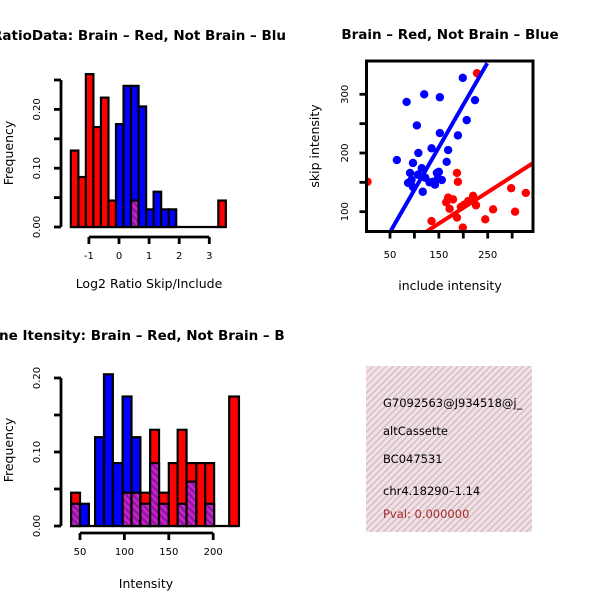 This screenshot has height=600, width=600. What do you see at coordinates (213, 552) in the screenshot?
I see `gene-hist-x-tick-label: 200` at bounding box center [213, 552].